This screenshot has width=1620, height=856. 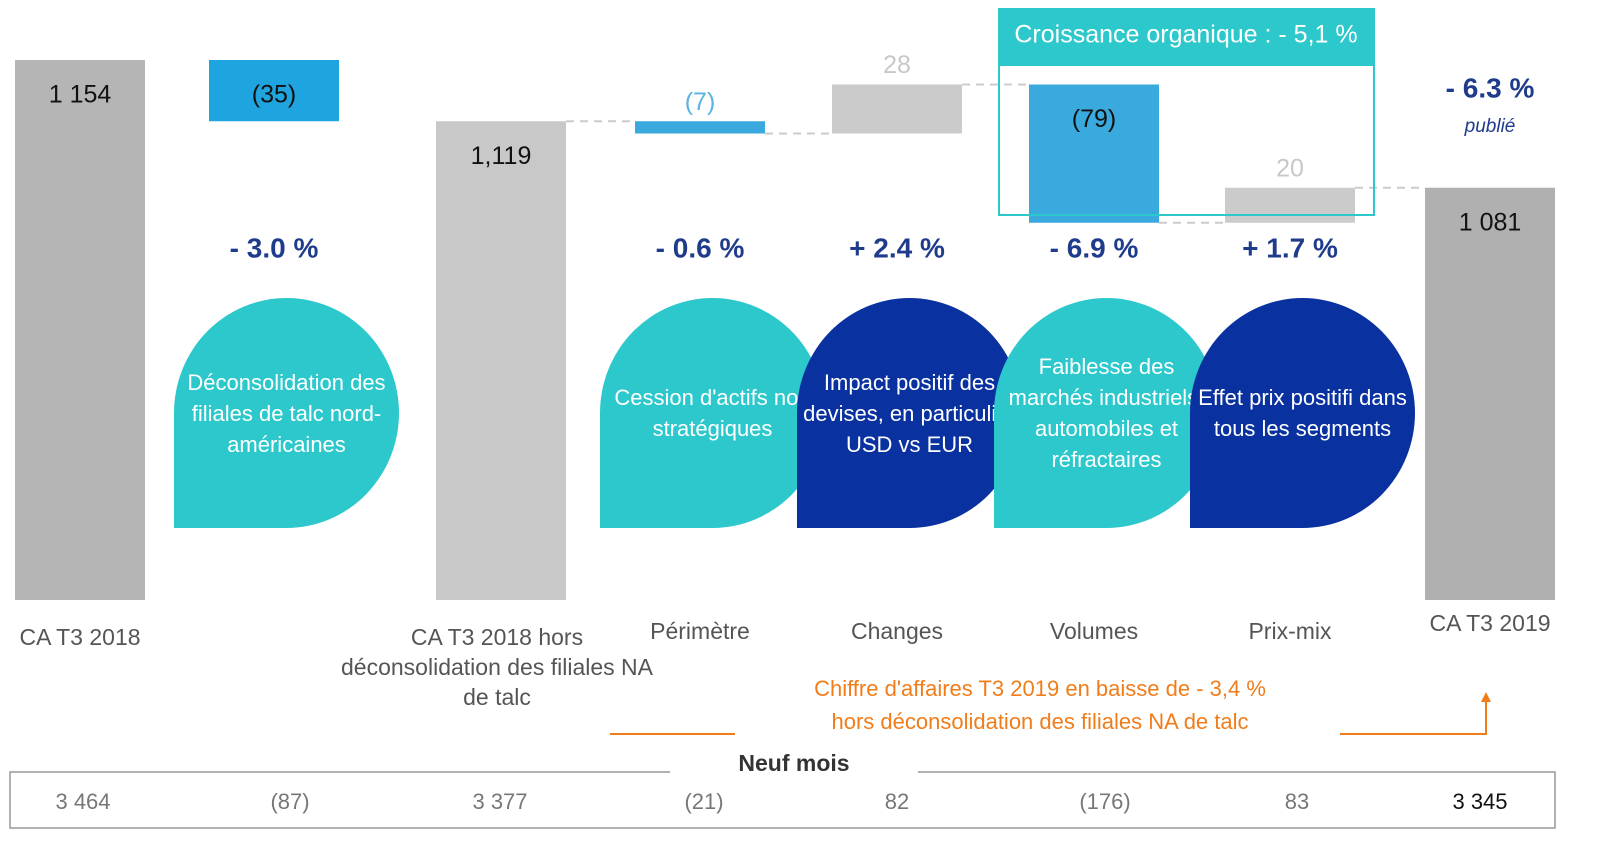 I want to click on category-label: Périmètre, so click(x=700, y=631).